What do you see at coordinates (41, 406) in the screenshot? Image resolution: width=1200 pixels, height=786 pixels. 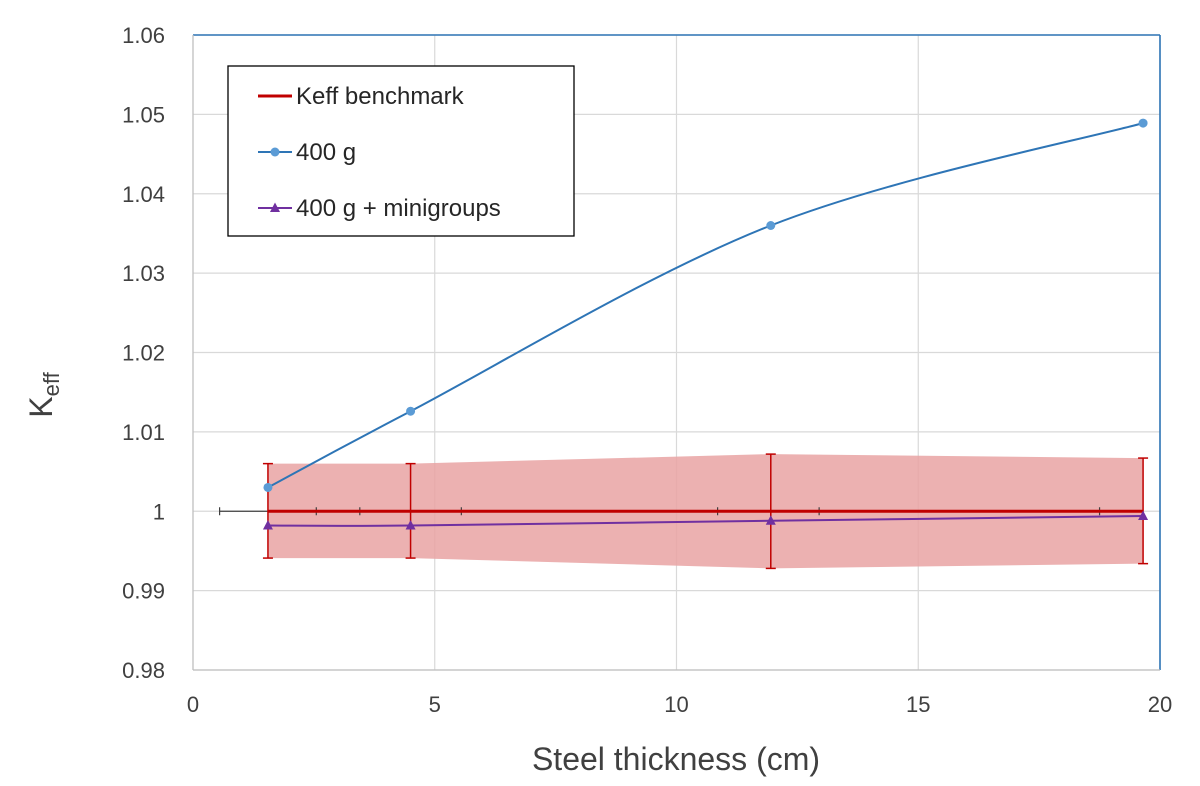 I see `y-axis-title-main: K` at bounding box center [41, 406].